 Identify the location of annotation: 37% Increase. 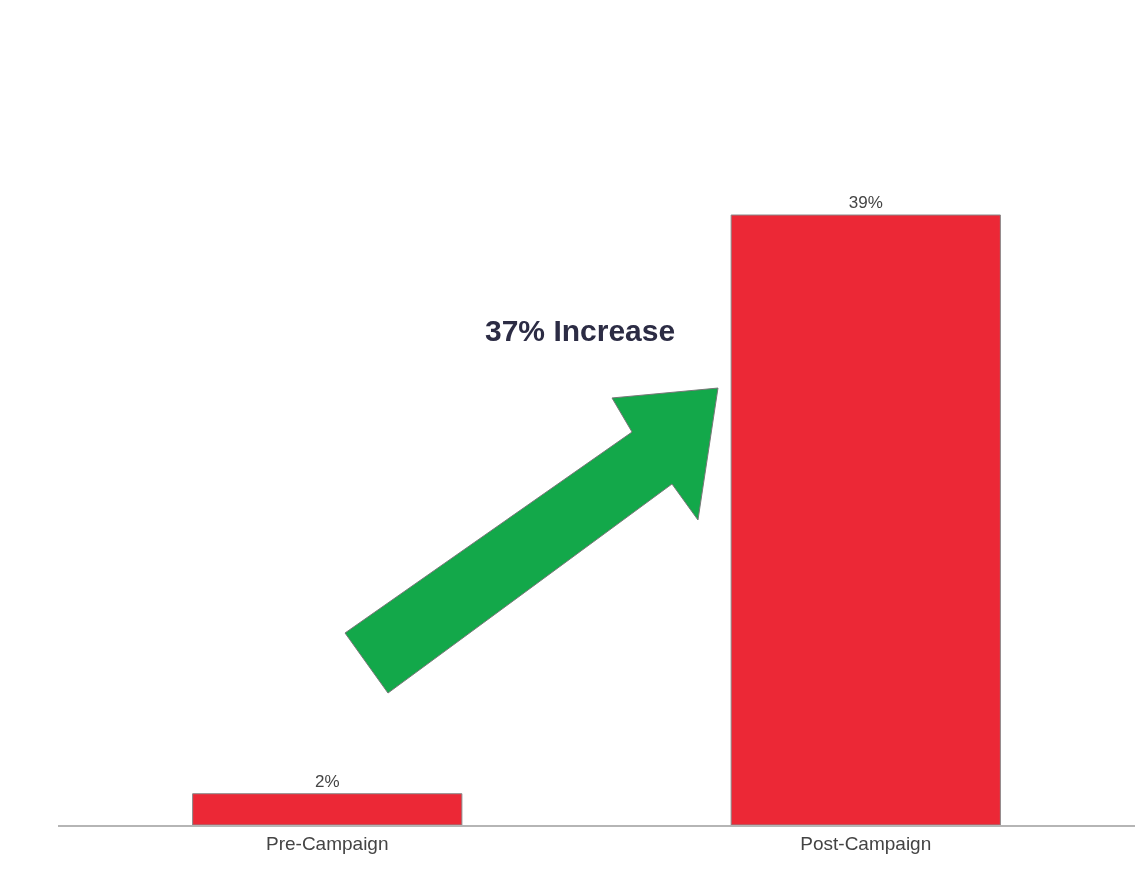
(580, 330).